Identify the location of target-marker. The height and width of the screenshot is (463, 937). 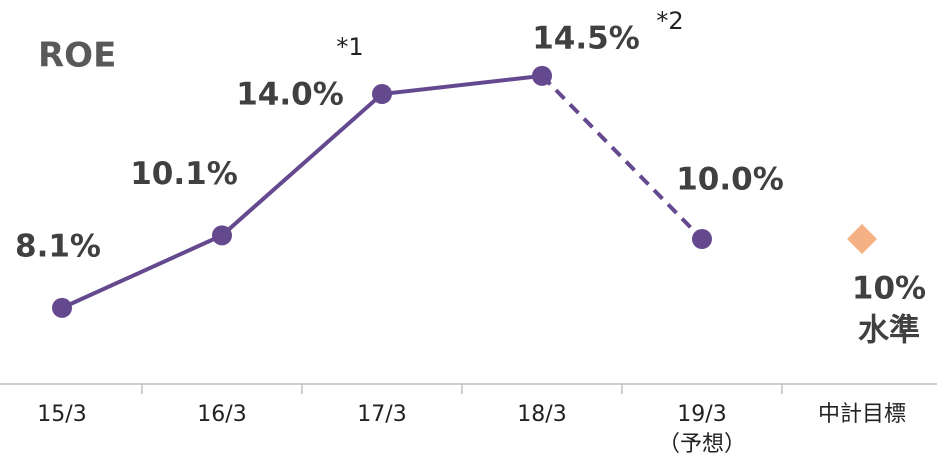
(862, 239).